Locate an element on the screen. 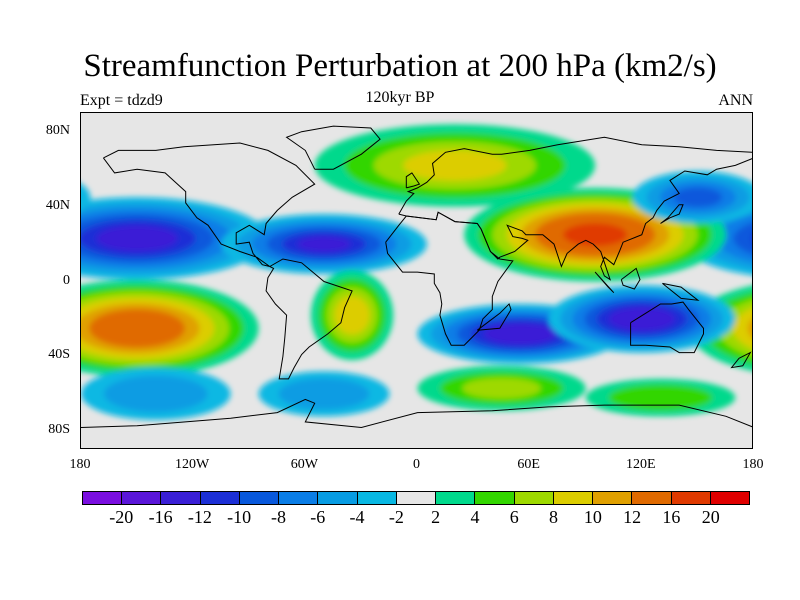 The height and width of the screenshot is (600, 800). season-label: ANN is located at coordinates (735, 100).